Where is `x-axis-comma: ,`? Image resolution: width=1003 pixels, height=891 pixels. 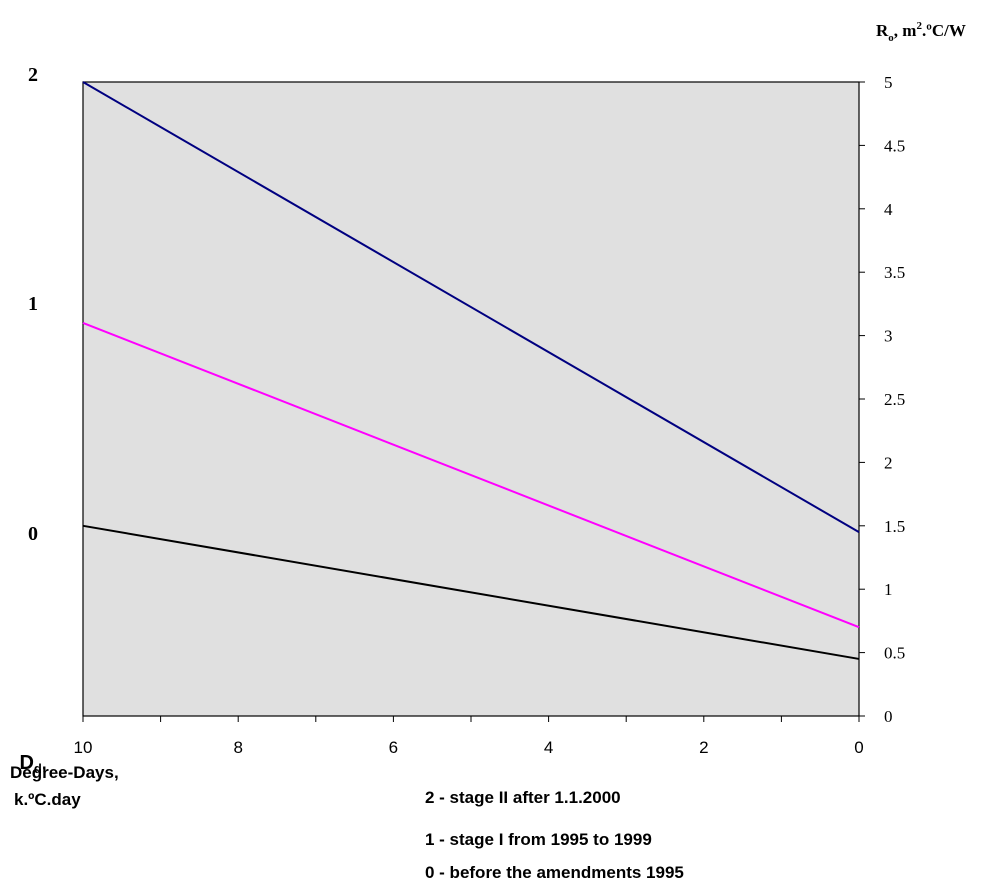
x-axis-comma: , is located at coordinates (44, 763).